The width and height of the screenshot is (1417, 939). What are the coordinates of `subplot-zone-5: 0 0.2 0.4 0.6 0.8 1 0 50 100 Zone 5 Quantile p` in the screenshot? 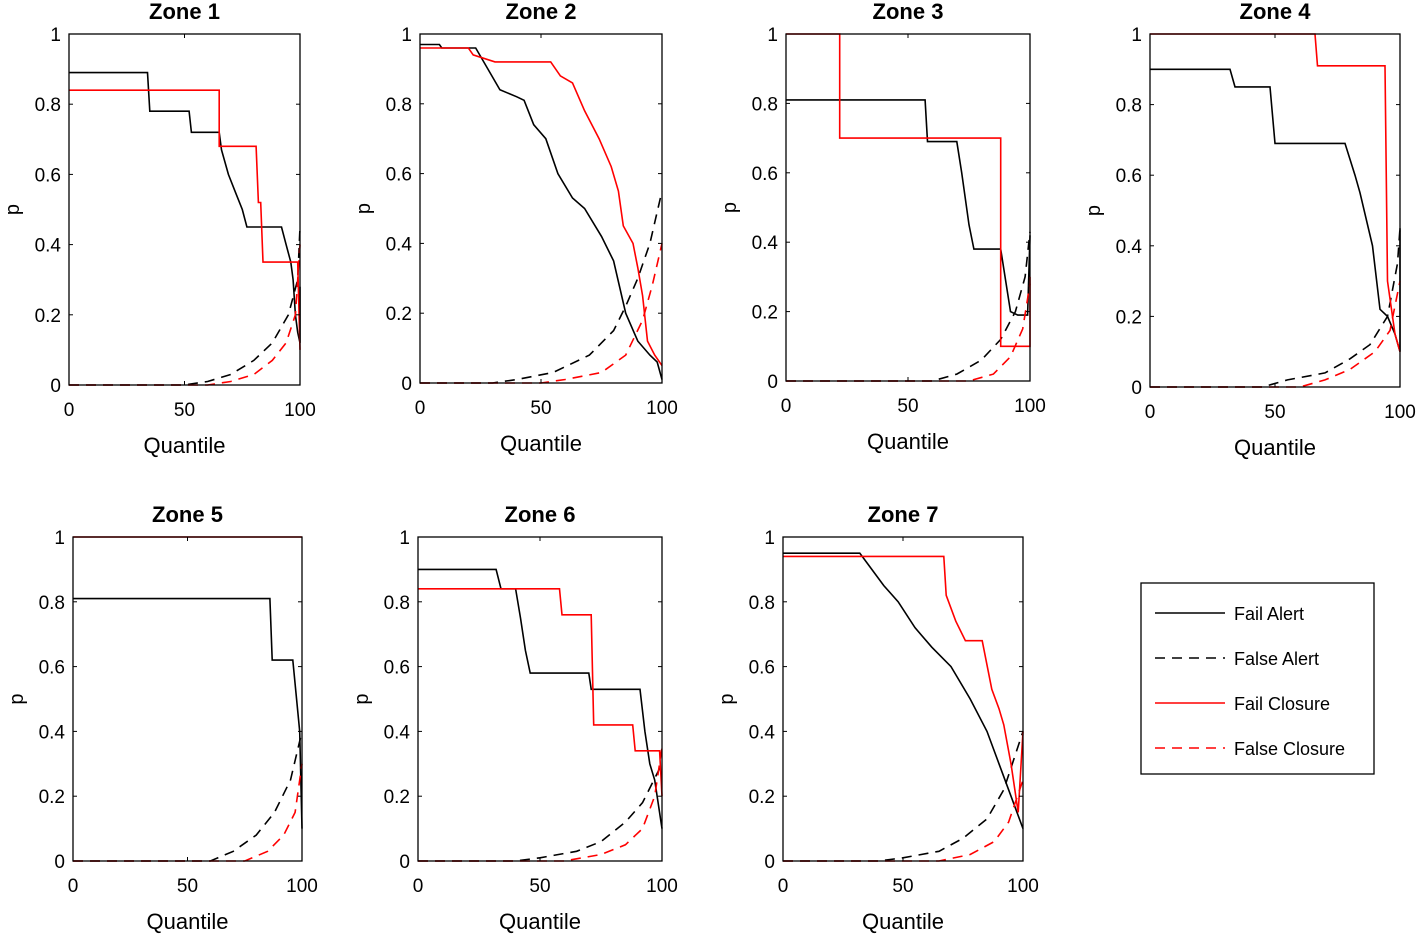 It's located at (162, 718).